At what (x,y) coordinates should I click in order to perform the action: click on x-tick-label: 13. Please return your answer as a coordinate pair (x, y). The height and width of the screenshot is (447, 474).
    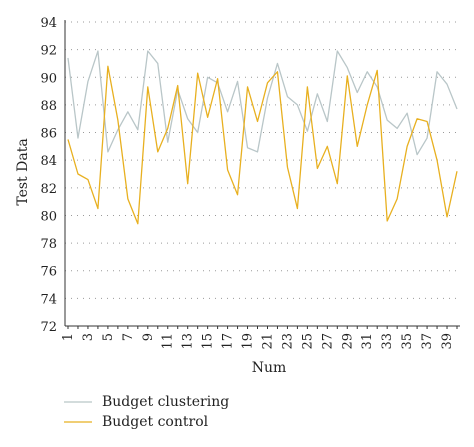
    Looking at the image, I should click on (188, 341).